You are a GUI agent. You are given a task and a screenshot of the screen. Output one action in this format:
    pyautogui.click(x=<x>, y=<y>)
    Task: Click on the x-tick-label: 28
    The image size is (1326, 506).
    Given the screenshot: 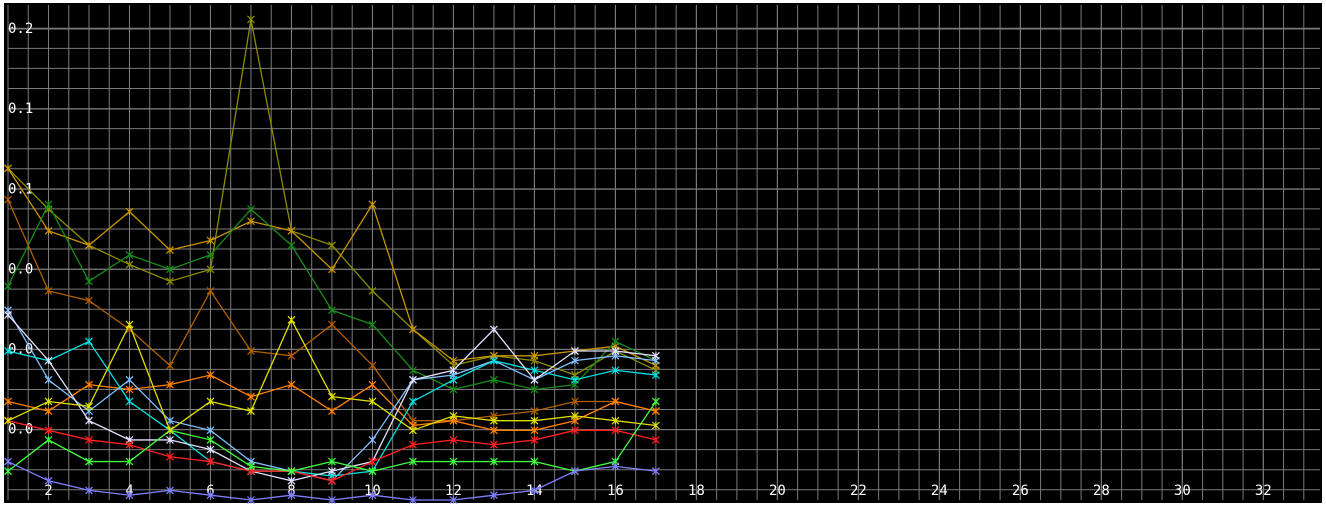 What is the action you would take?
    pyautogui.click(x=1101, y=491)
    